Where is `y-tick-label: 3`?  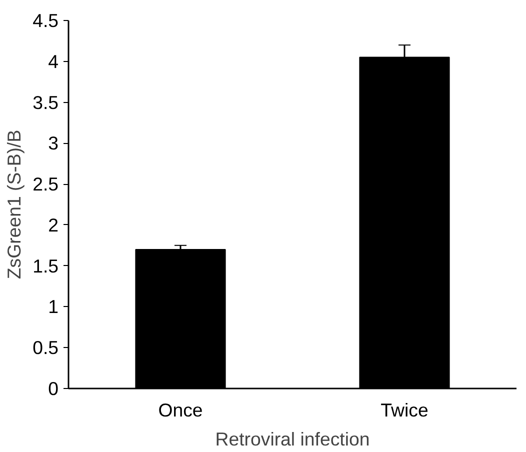 y-tick-label: 3 is located at coordinates (53, 143).